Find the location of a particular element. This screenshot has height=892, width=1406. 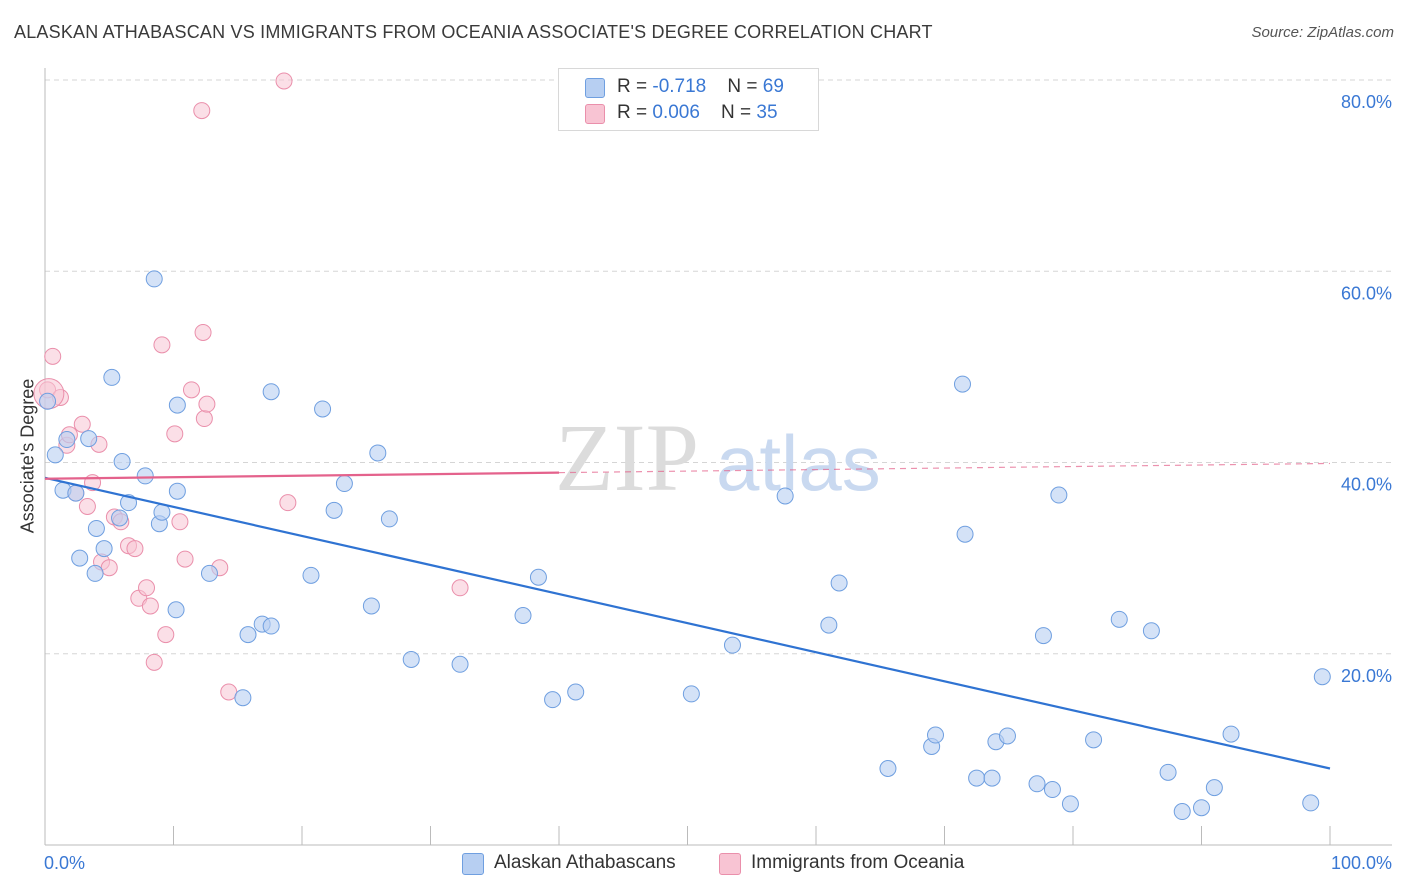

y-axis-label: Associate's Degree is located at coordinates (27, 456).